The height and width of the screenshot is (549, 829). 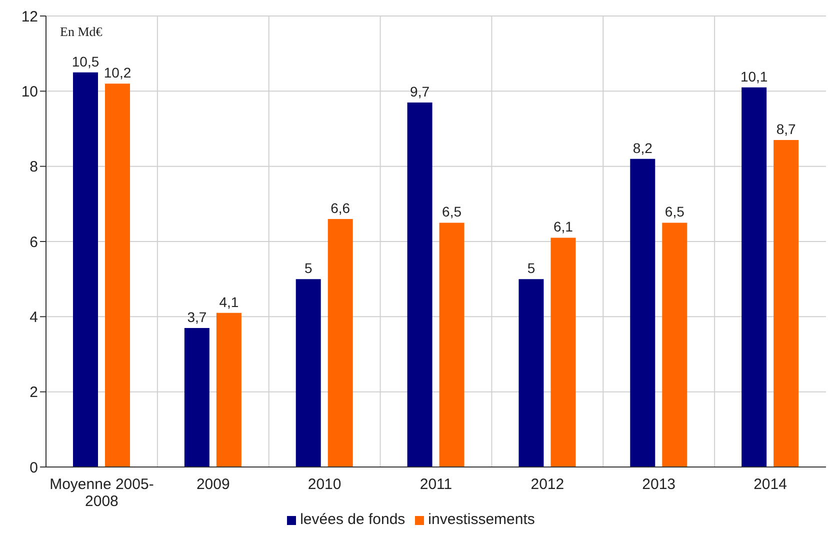 I want to click on data-label: 8,2, so click(x=642, y=148).